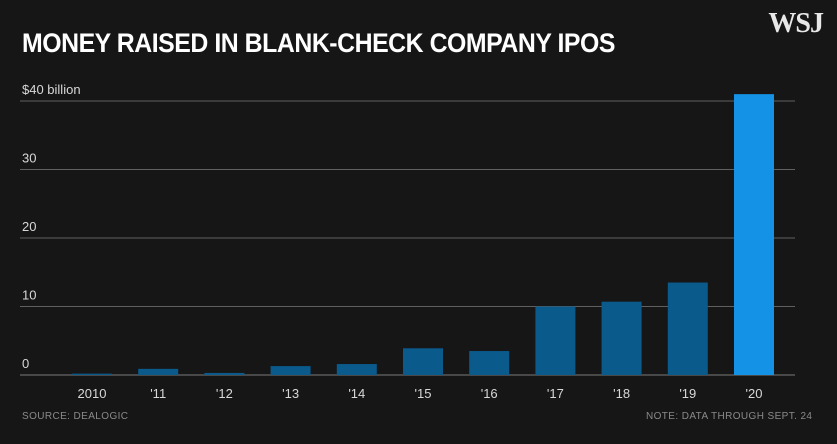 Image resolution: width=837 pixels, height=444 pixels. Describe the element at coordinates (356, 393) in the screenshot. I see `x-tick-label: '14` at that location.